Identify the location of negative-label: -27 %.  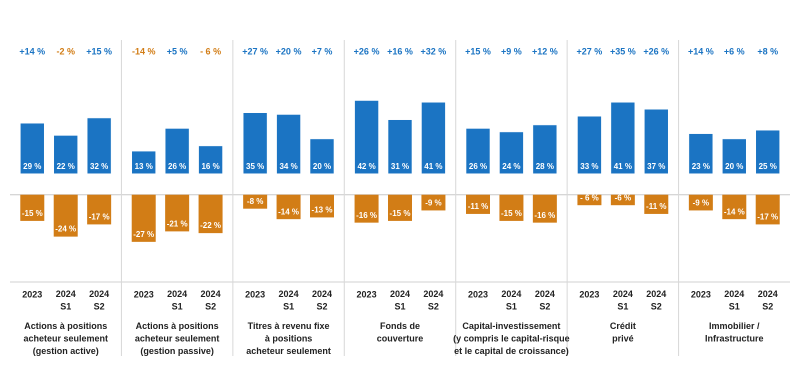
(143, 234).